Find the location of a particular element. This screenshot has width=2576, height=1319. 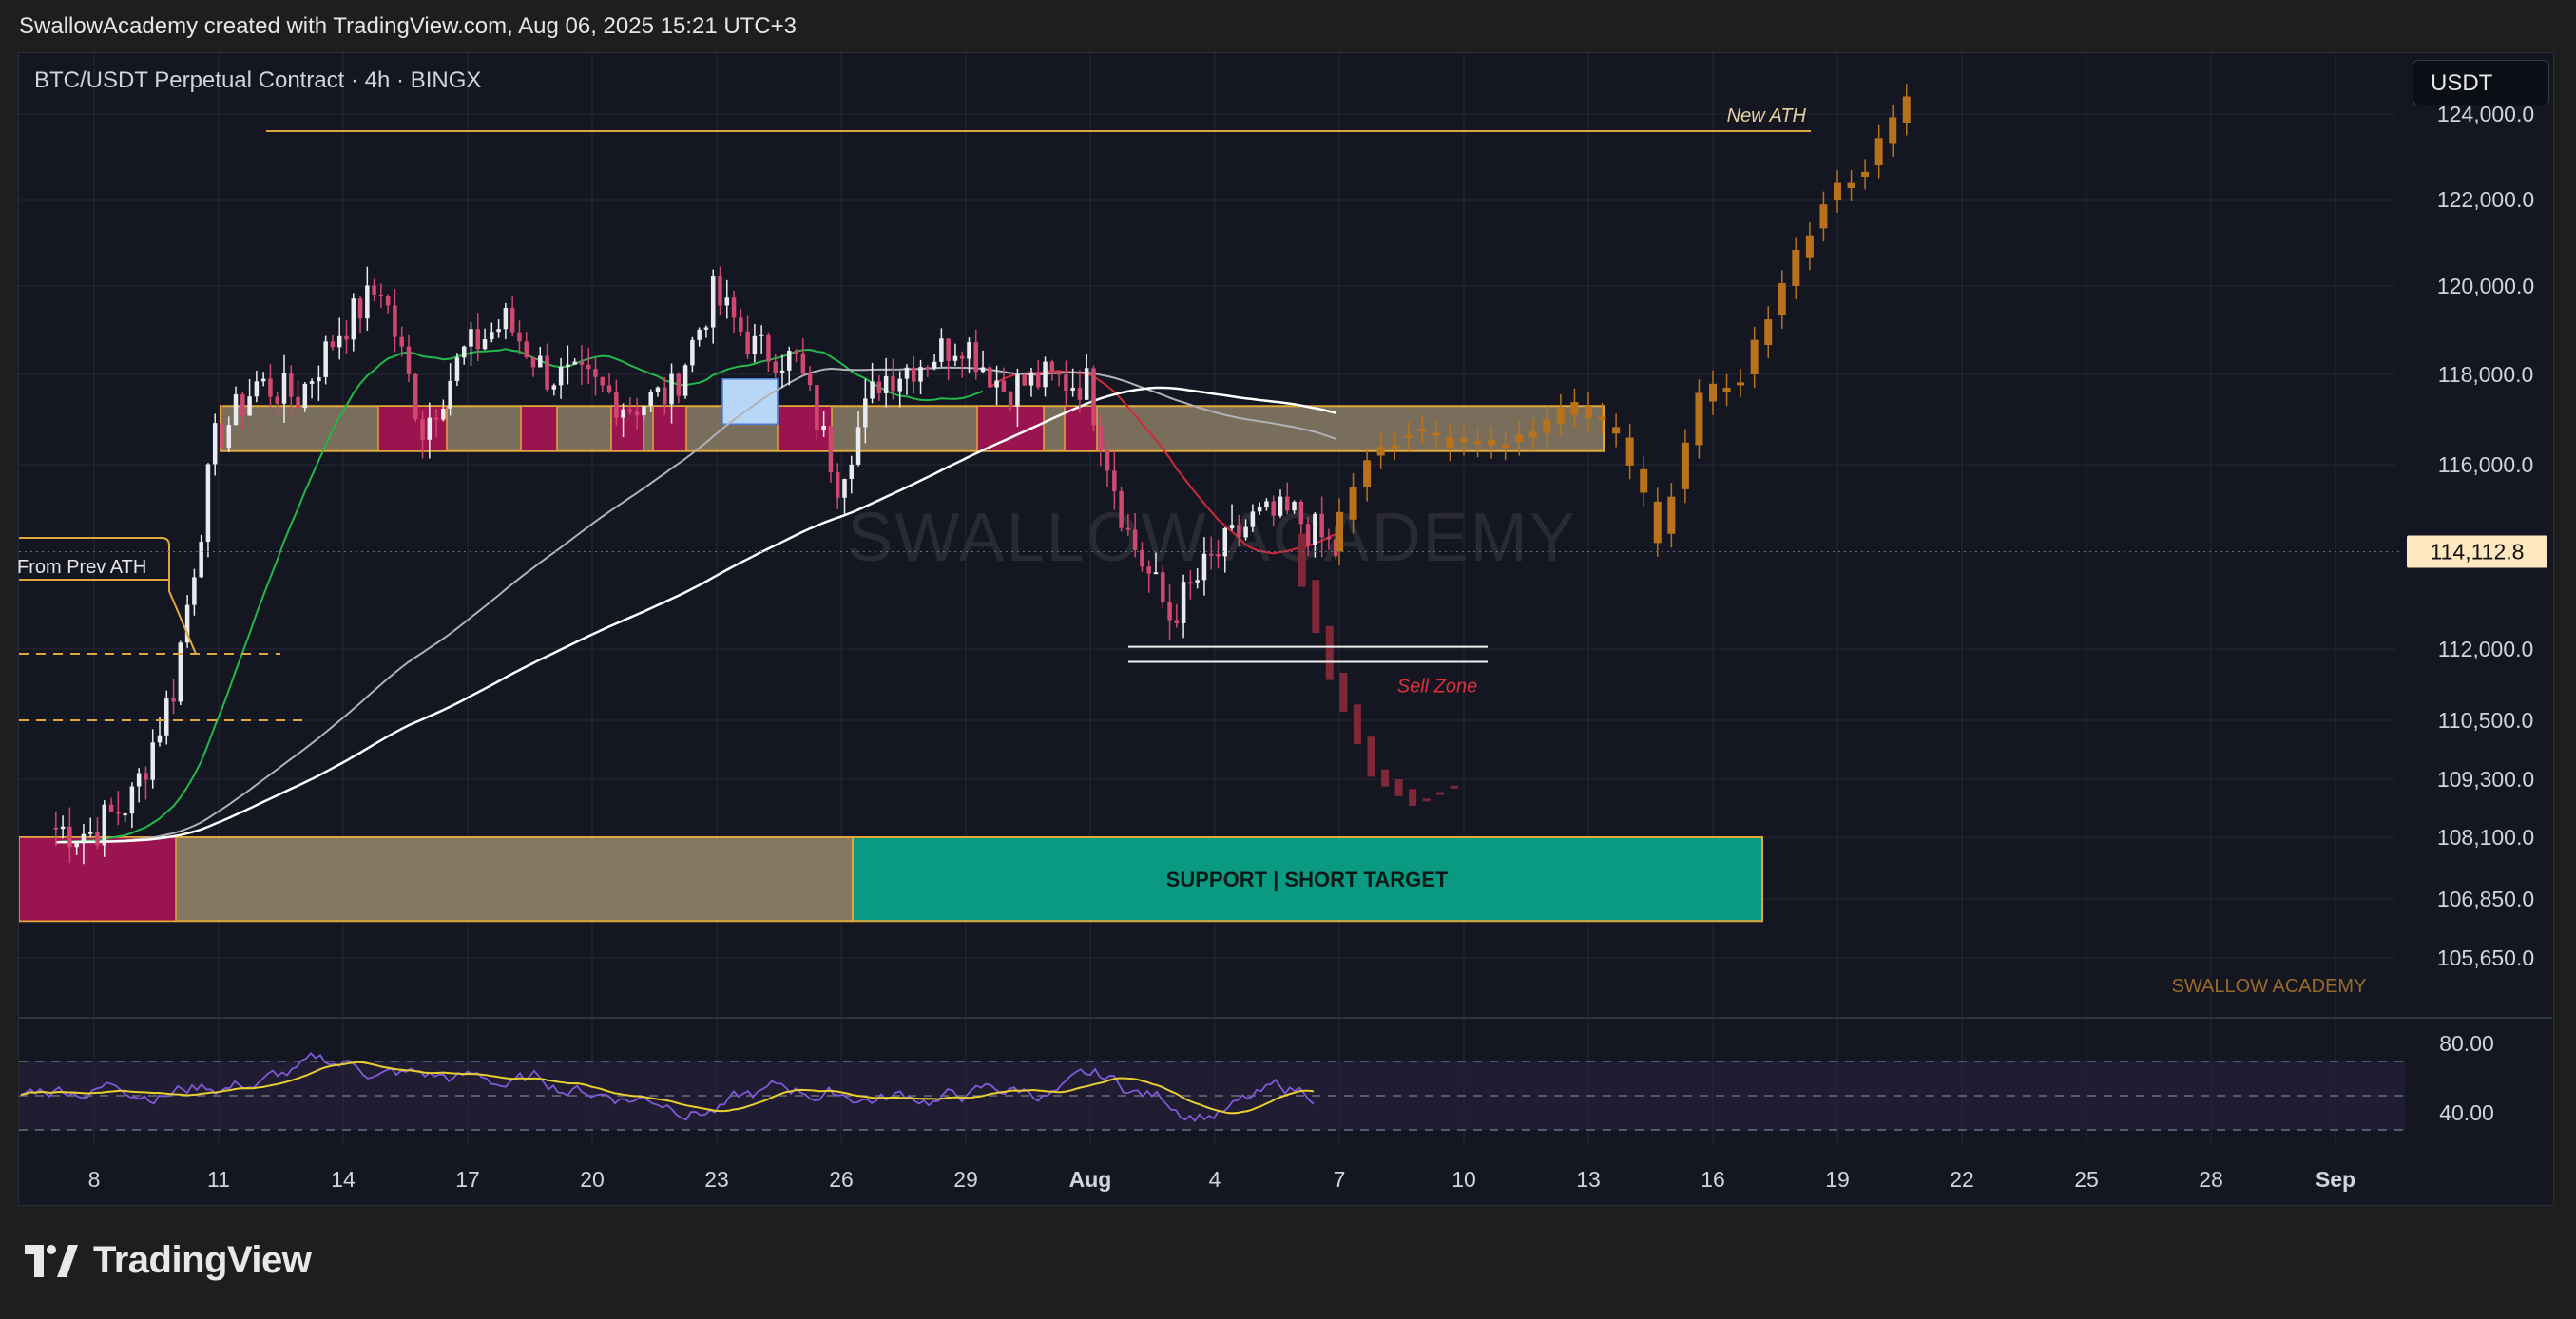

rsi-ma-line is located at coordinates (667, 1088).